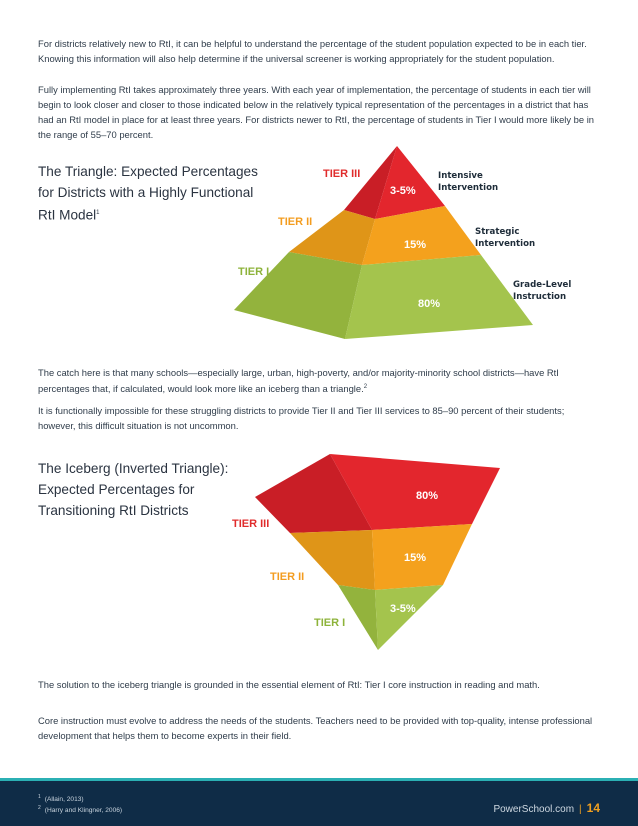 The height and width of the screenshot is (826, 638). I want to click on iceberg-tier-1-label: TIER I, so click(329, 623).